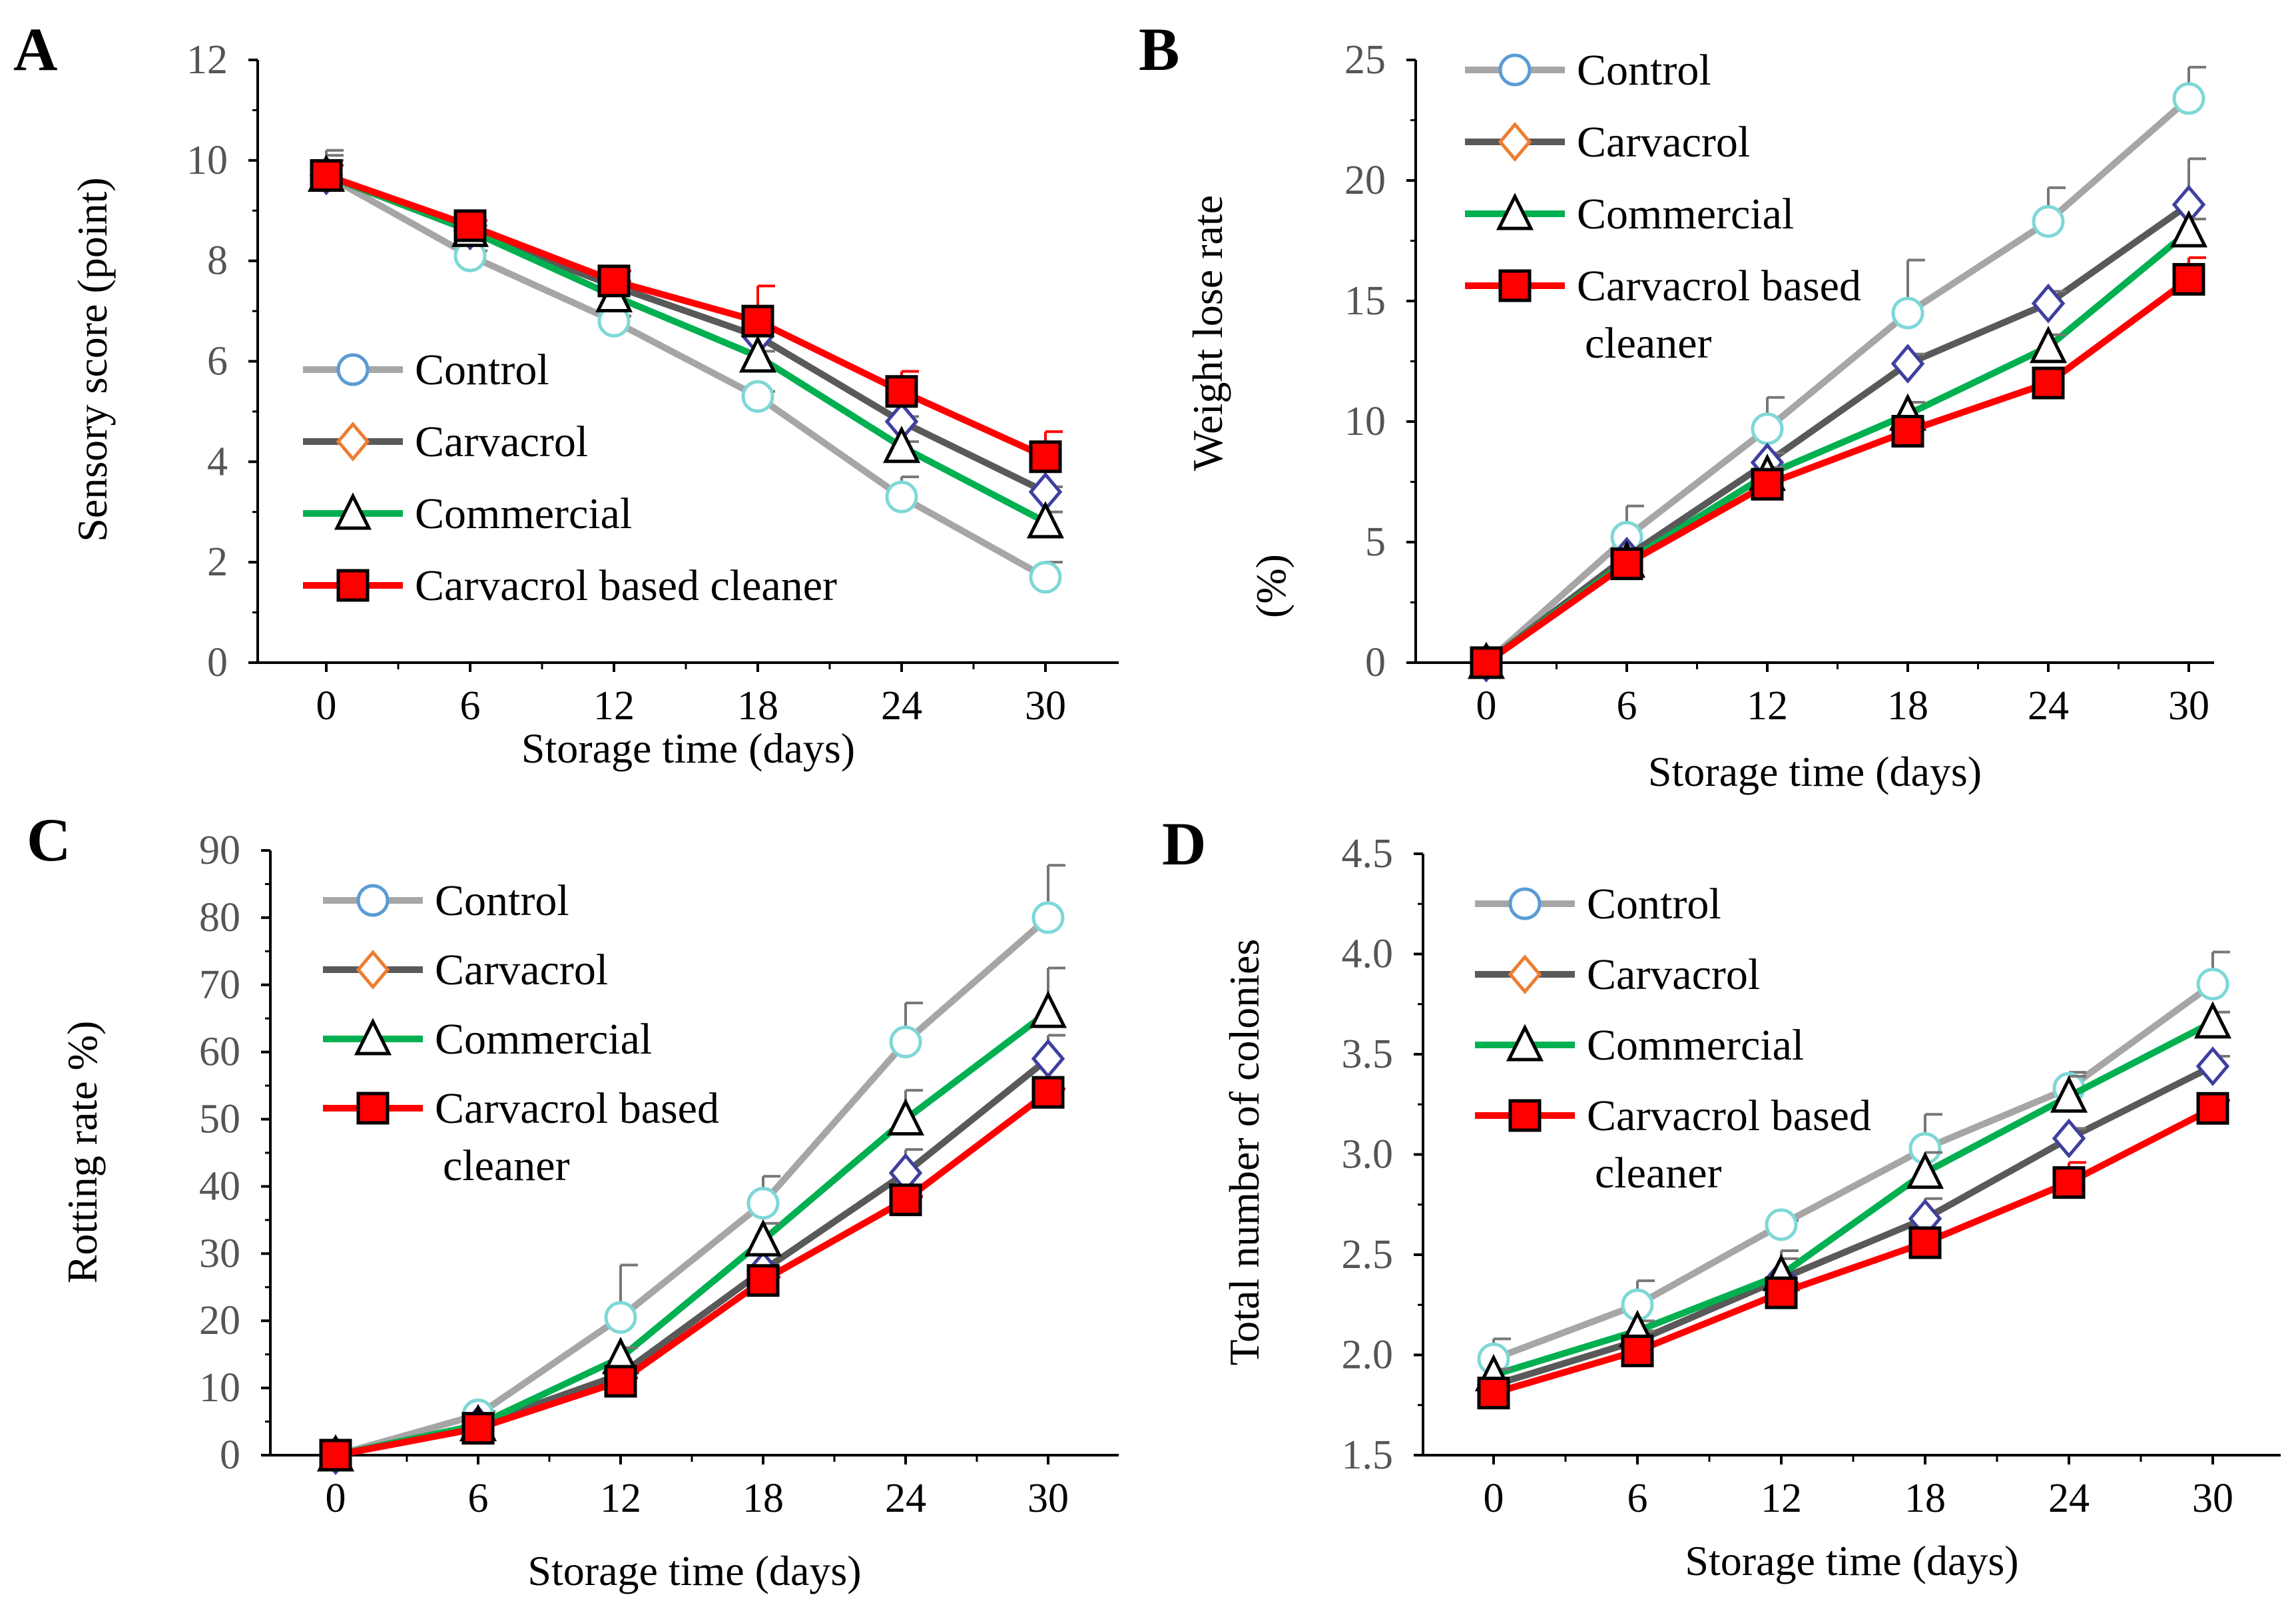 Image resolution: width=2296 pixels, height=1613 pixels. Describe the element at coordinates (218, 261) in the screenshot. I see `y-tick-label: 8` at that location.